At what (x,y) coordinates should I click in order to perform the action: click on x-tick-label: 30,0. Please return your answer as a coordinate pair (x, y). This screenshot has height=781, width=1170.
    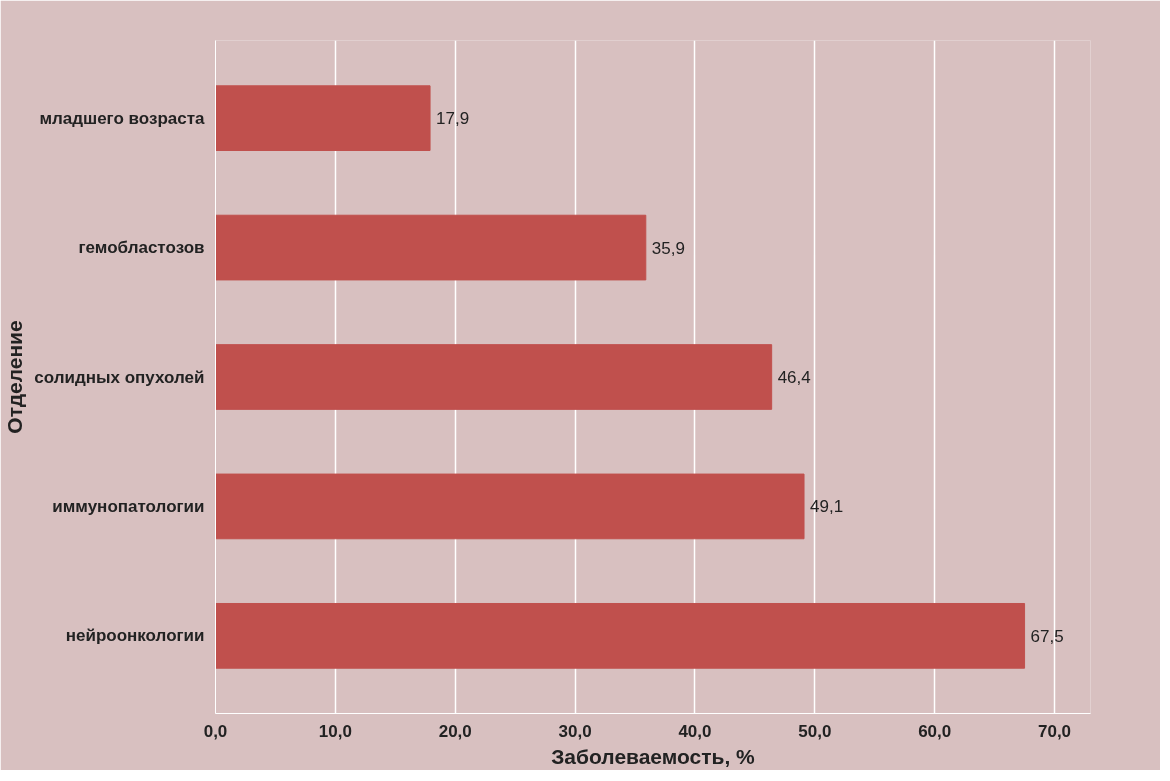
    Looking at the image, I should click on (575, 731).